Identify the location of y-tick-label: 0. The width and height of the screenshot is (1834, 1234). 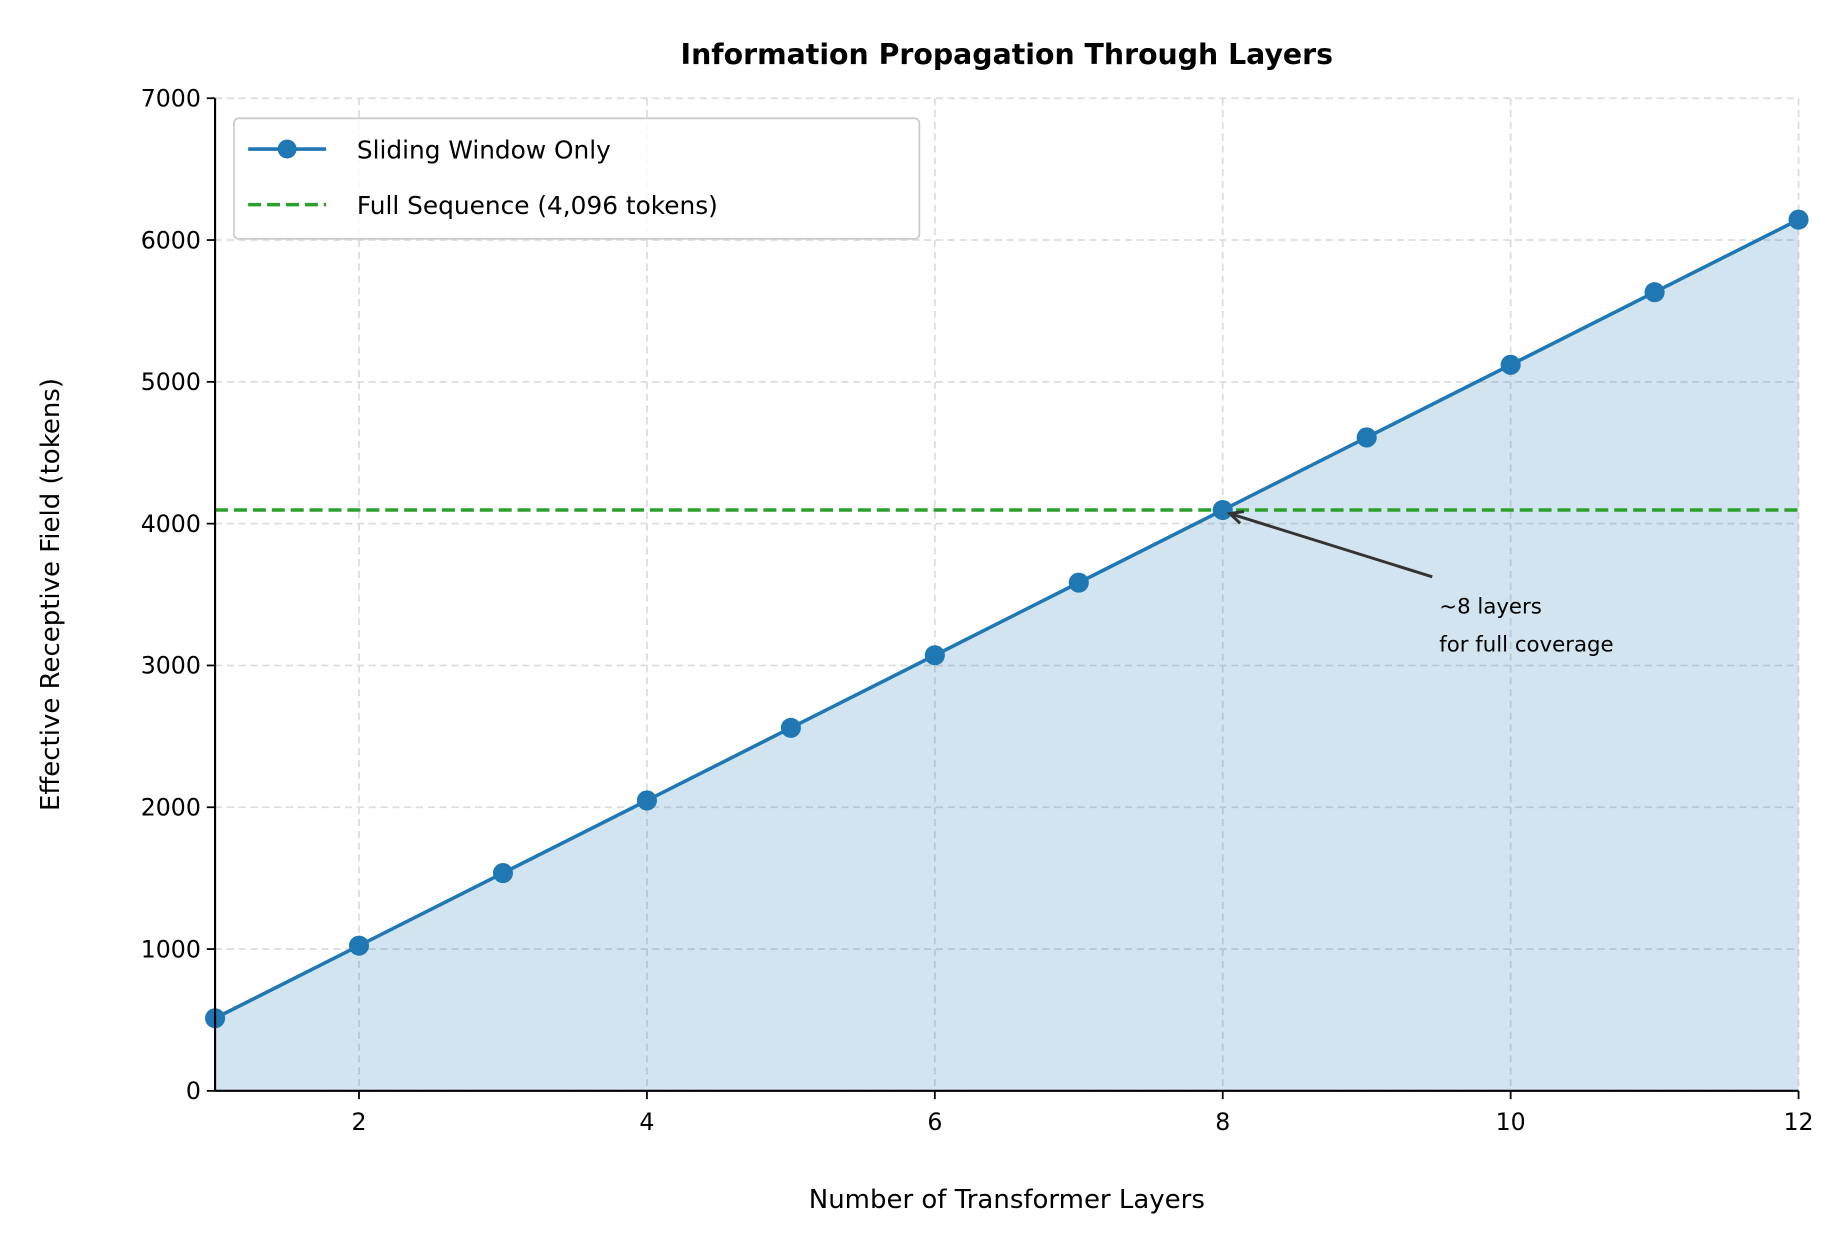
(193, 1091).